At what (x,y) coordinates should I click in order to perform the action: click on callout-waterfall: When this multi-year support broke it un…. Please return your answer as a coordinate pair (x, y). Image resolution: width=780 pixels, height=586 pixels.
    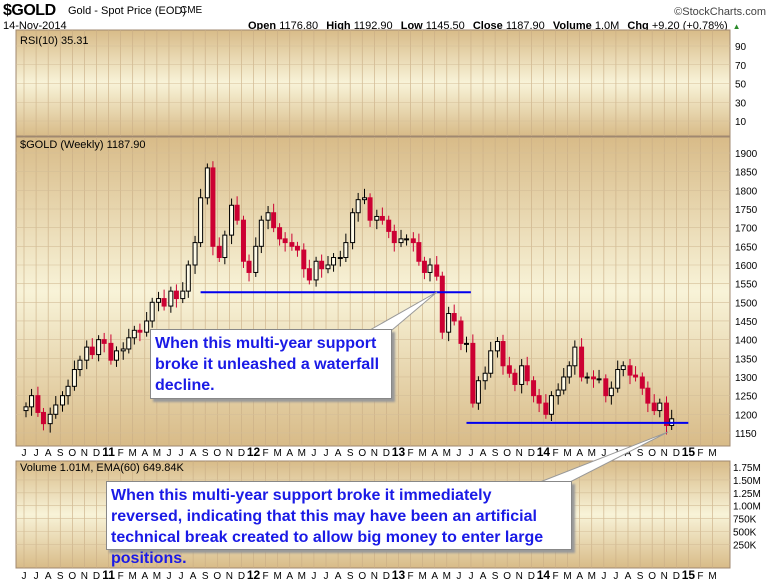
    Looking at the image, I should click on (271, 364).